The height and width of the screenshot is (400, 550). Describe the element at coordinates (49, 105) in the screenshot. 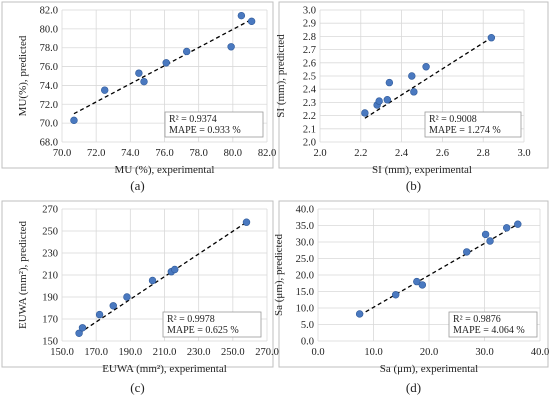

I see `y-tick-label: 72.0` at that location.